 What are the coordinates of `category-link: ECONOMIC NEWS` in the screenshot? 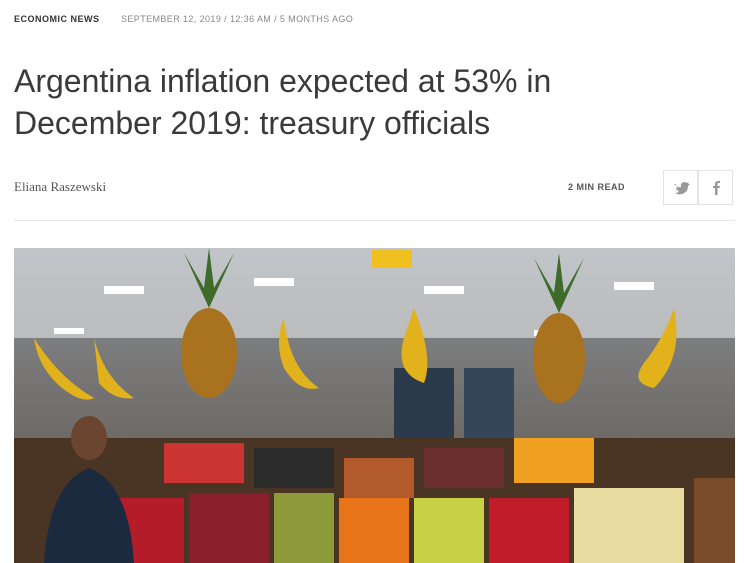 It's located at (57, 19).